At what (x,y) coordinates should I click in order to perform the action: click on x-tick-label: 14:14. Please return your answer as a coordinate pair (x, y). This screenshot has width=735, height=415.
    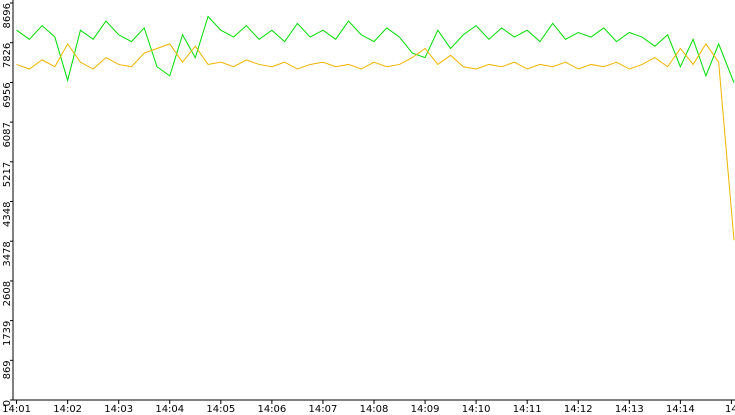
    Looking at the image, I should click on (680, 409).